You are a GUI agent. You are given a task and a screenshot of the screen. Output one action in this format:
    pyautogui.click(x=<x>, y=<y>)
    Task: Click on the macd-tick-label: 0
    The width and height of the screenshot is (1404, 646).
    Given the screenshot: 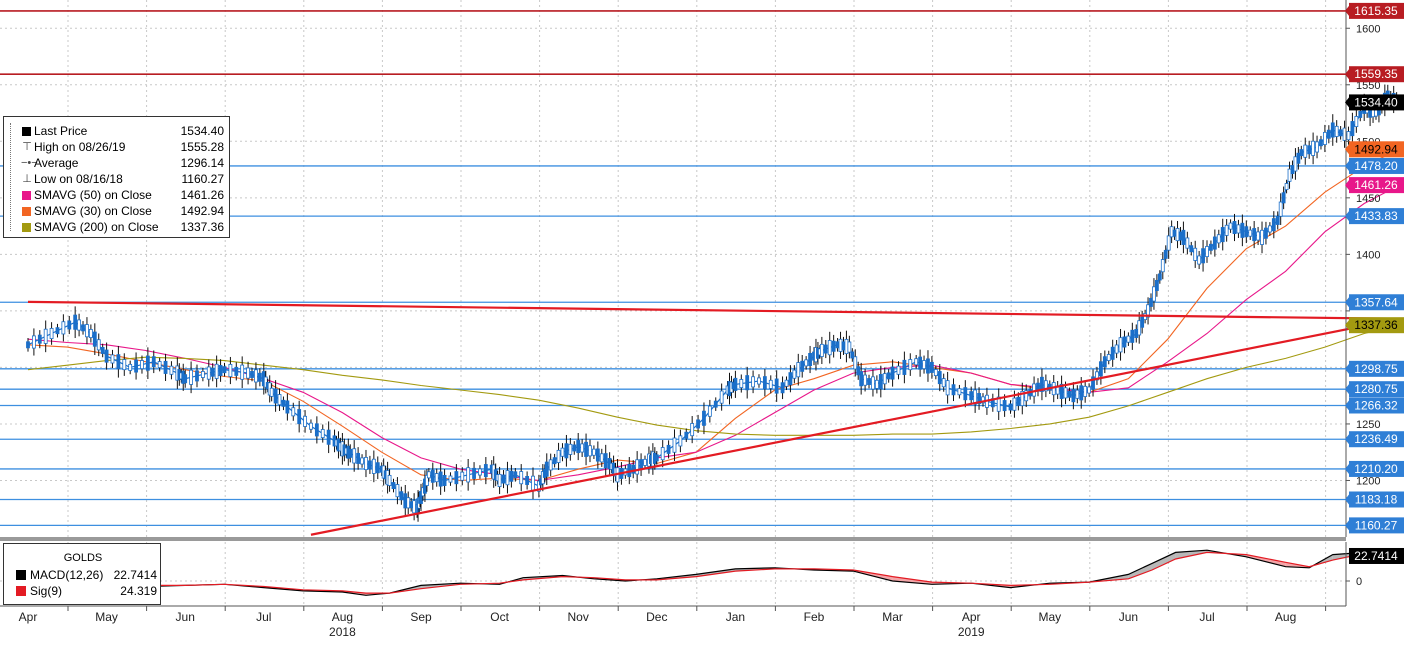 What is the action you would take?
    pyautogui.click(x=1359, y=582)
    